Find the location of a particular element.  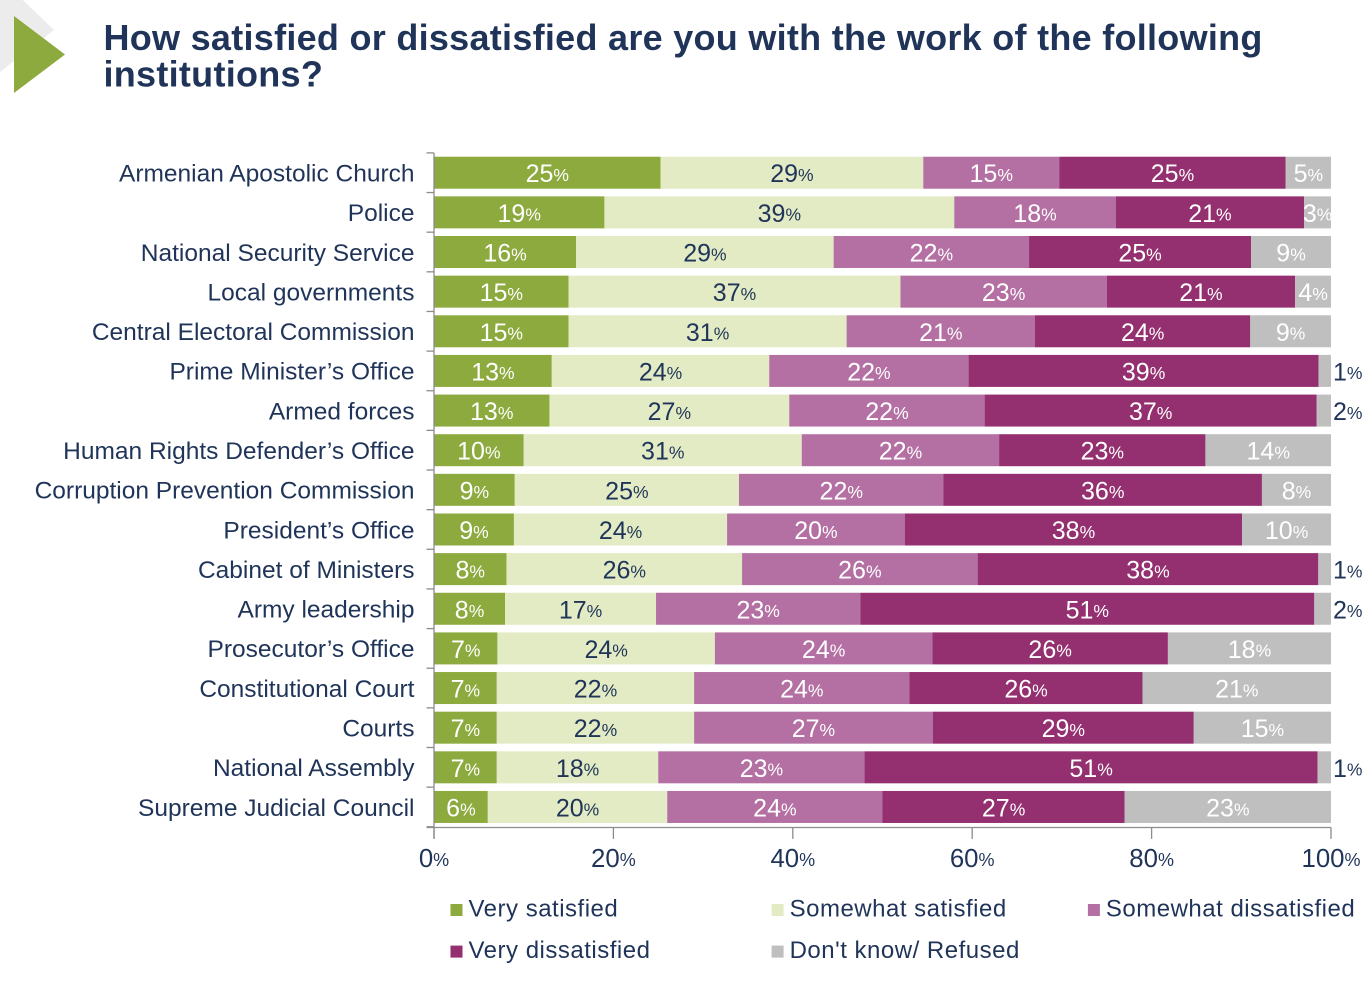

svg-text: Central Electoral Commission is located at coordinates (253, 332).